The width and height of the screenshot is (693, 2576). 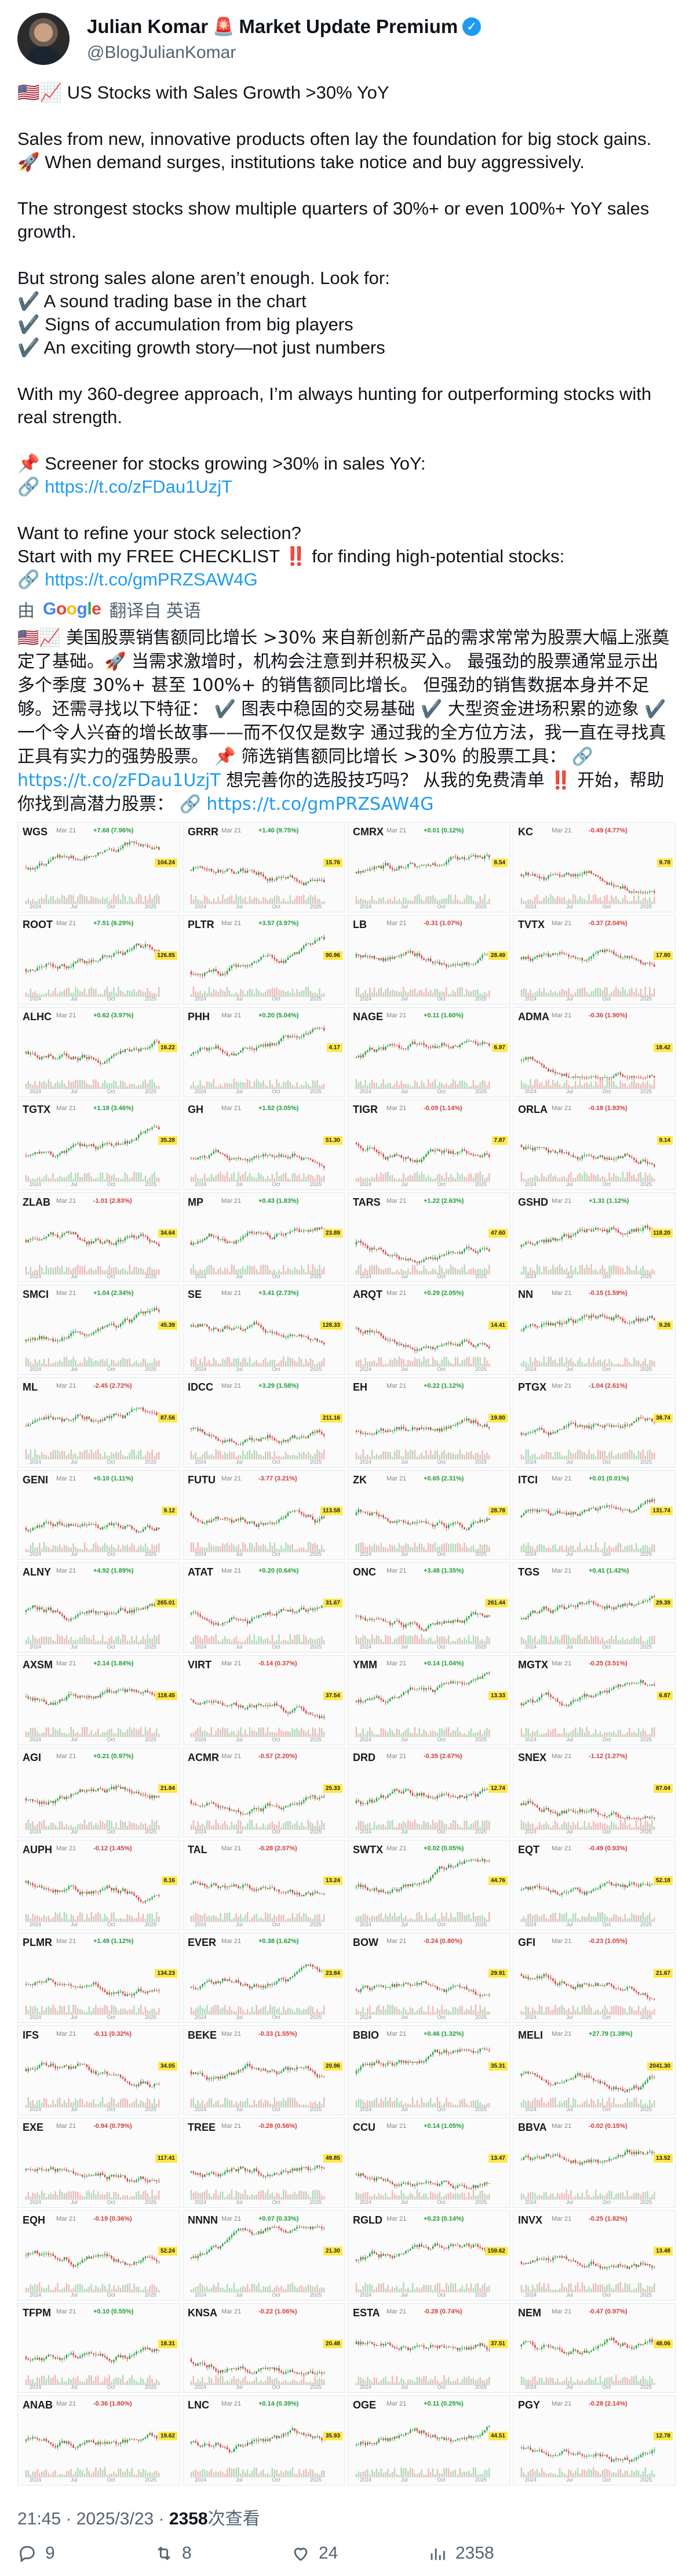 I want to click on author-name-line: Julian Komar 🚨 Market Update Premium ✓, so click(x=284, y=26).